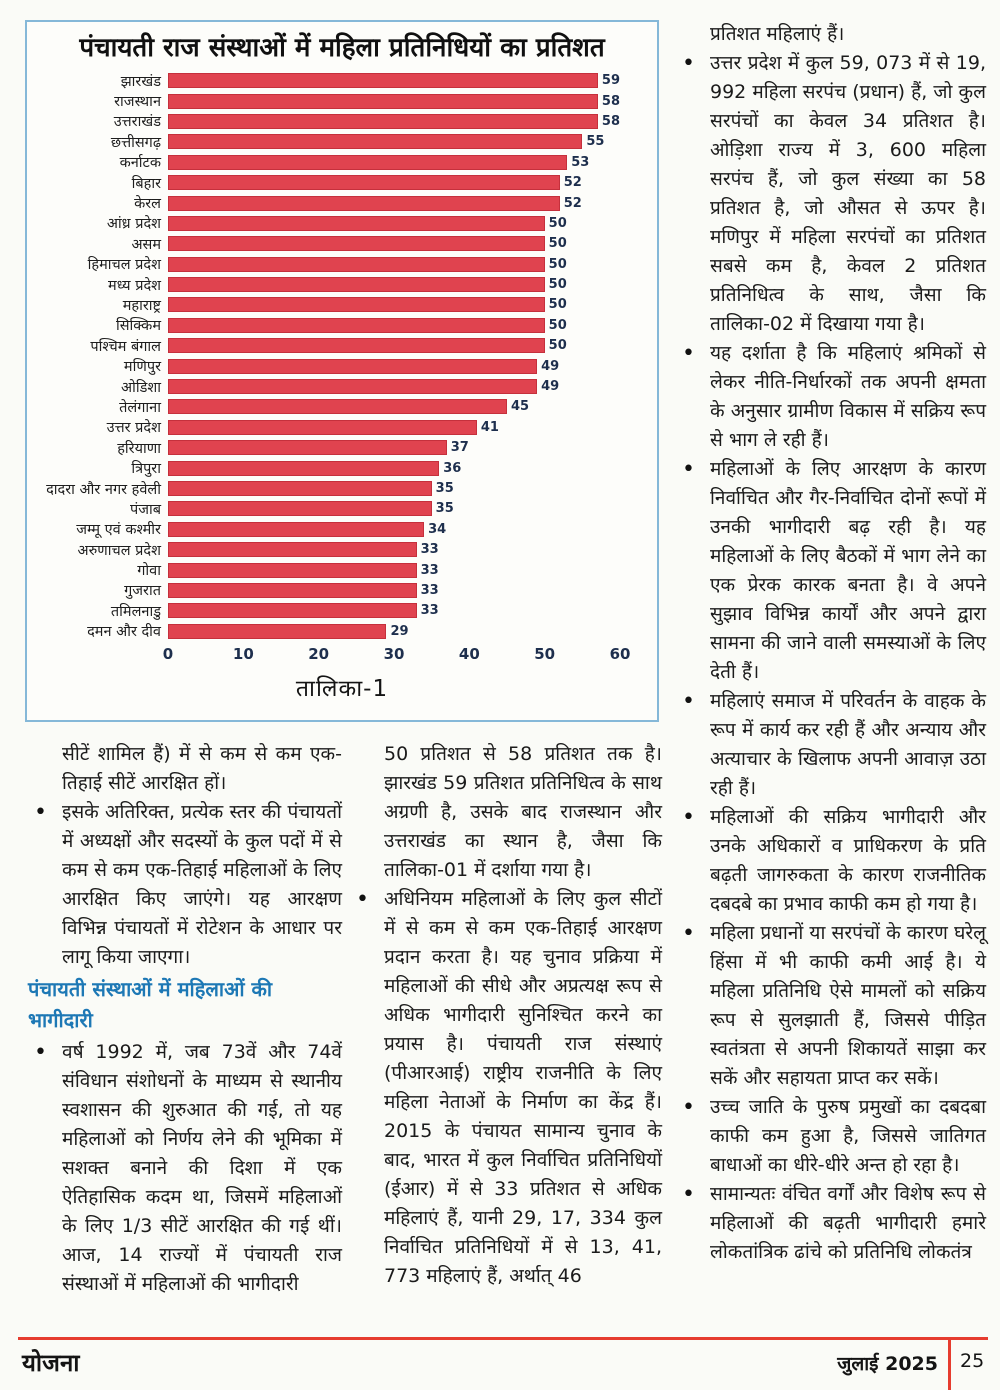  What do you see at coordinates (342, 689) in the screenshot?
I see `chart-caption: तालिका-1` at bounding box center [342, 689].